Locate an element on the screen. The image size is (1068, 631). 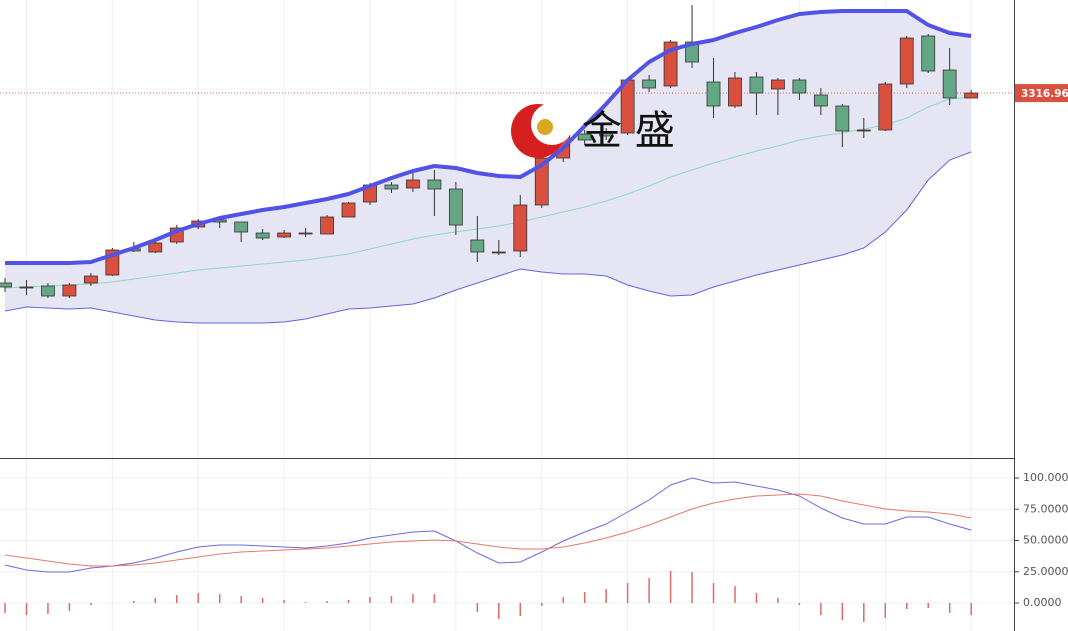
y-tick-label: 25.0000 is located at coordinates (1045, 571).